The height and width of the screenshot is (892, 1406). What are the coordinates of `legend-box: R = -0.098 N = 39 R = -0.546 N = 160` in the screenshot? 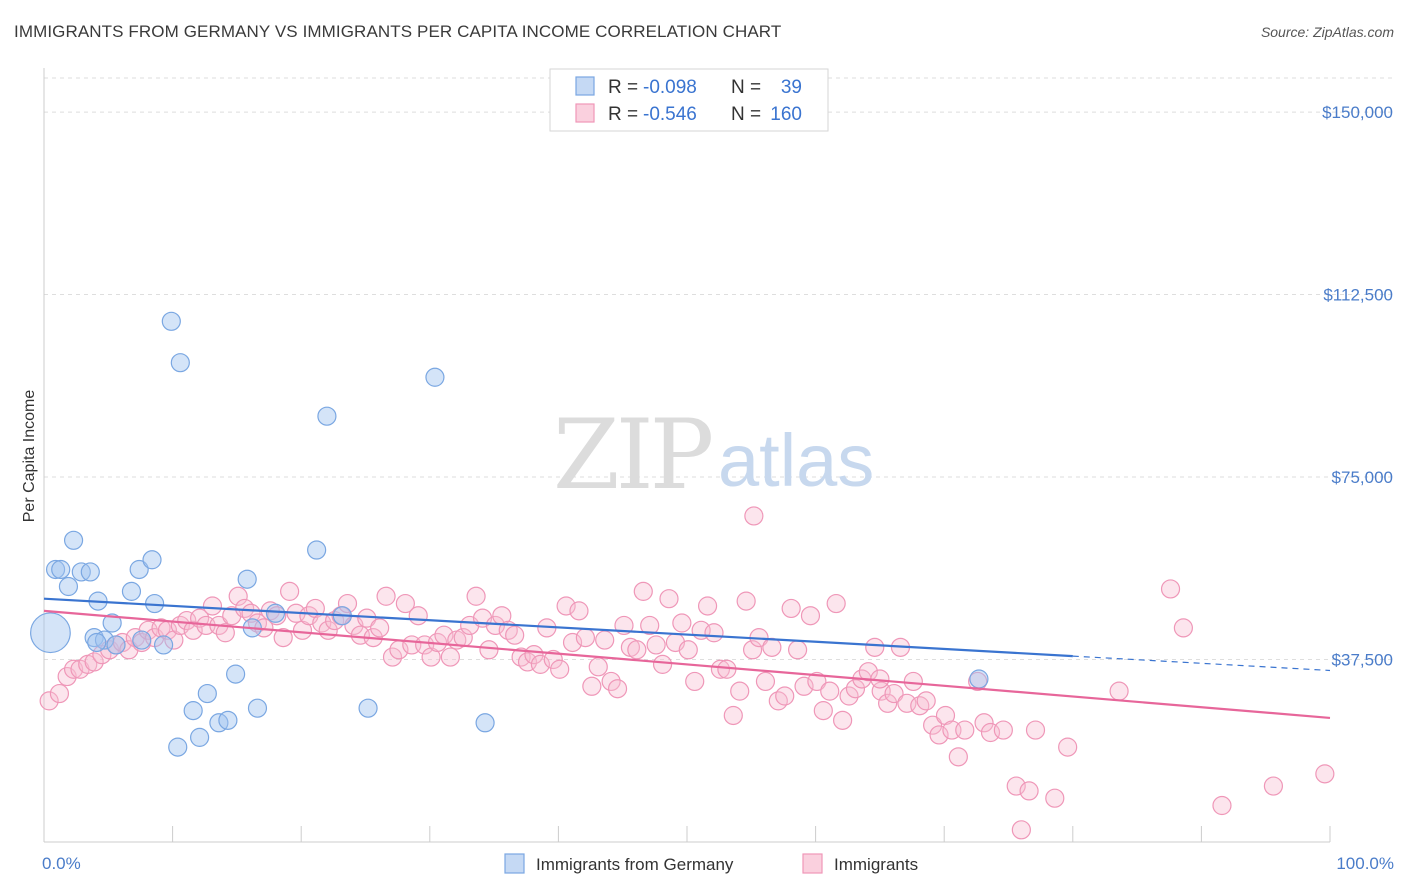 It's located at (689, 100).